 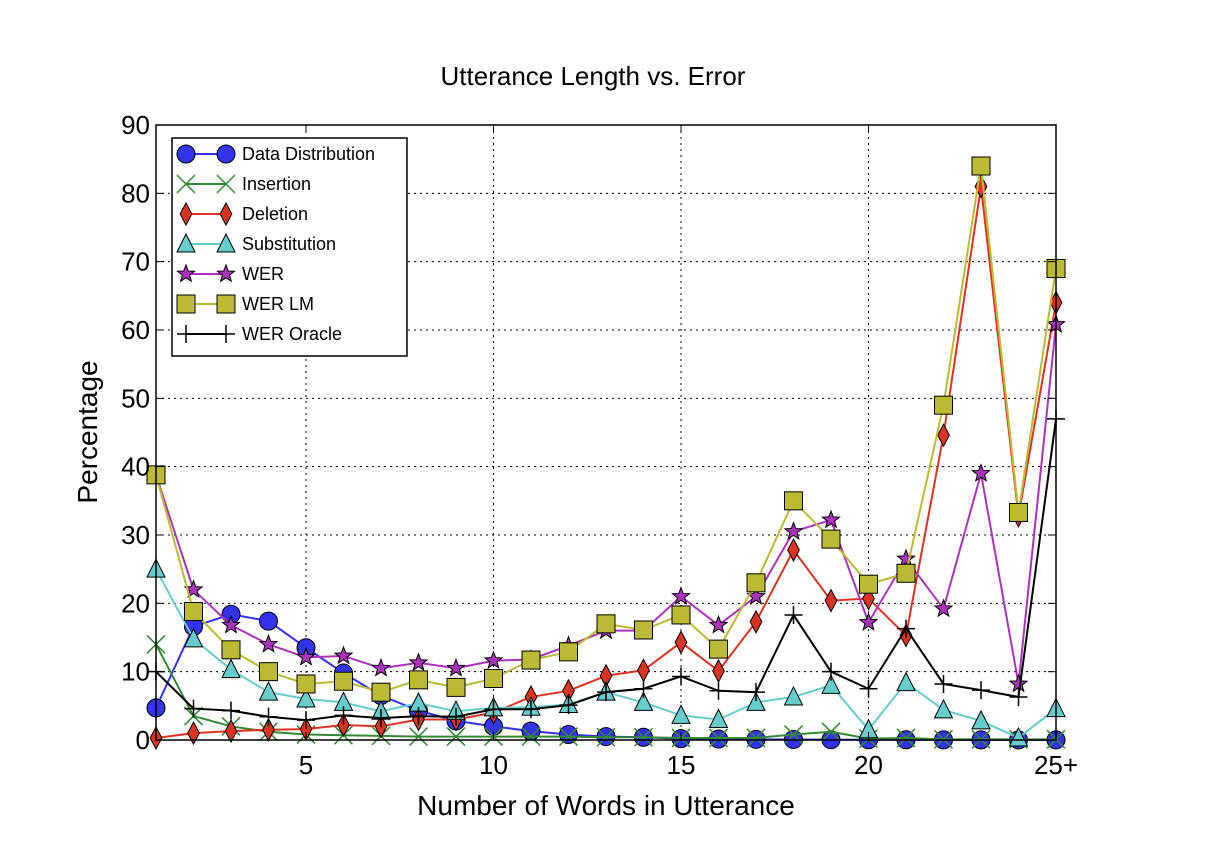 What do you see at coordinates (681, 765) in the screenshot?
I see `x-tick-label: 15` at bounding box center [681, 765].